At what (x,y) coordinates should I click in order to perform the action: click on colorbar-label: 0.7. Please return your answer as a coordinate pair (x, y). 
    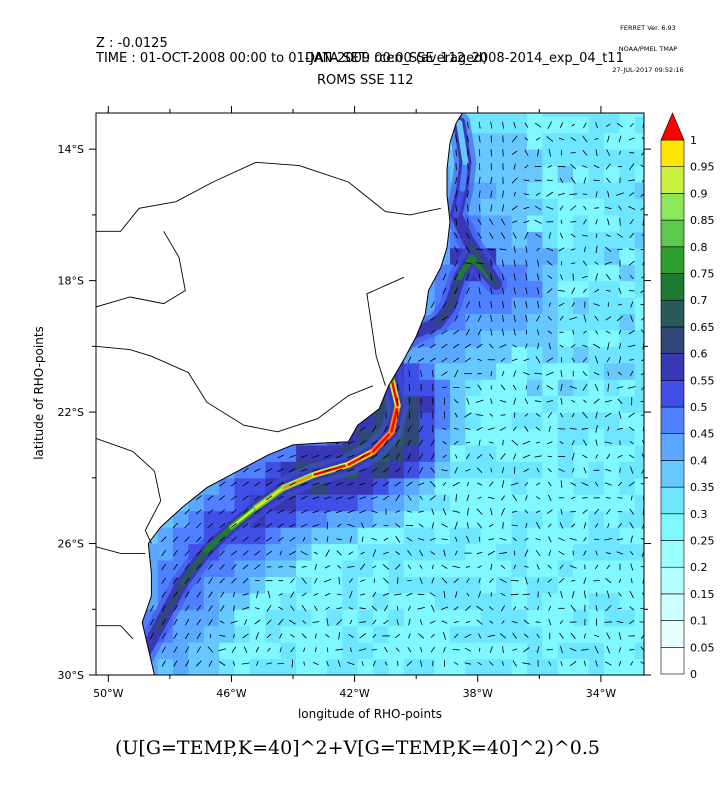
    Looking at the image, I should click on (699, 300).